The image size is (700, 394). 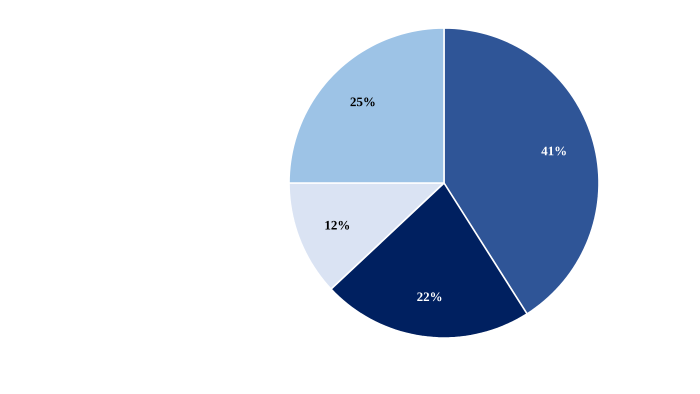 What do you see at coordinates (553, 151) in the screenshot?
I see `data-label: 41%` at bounding box center [553, 151].